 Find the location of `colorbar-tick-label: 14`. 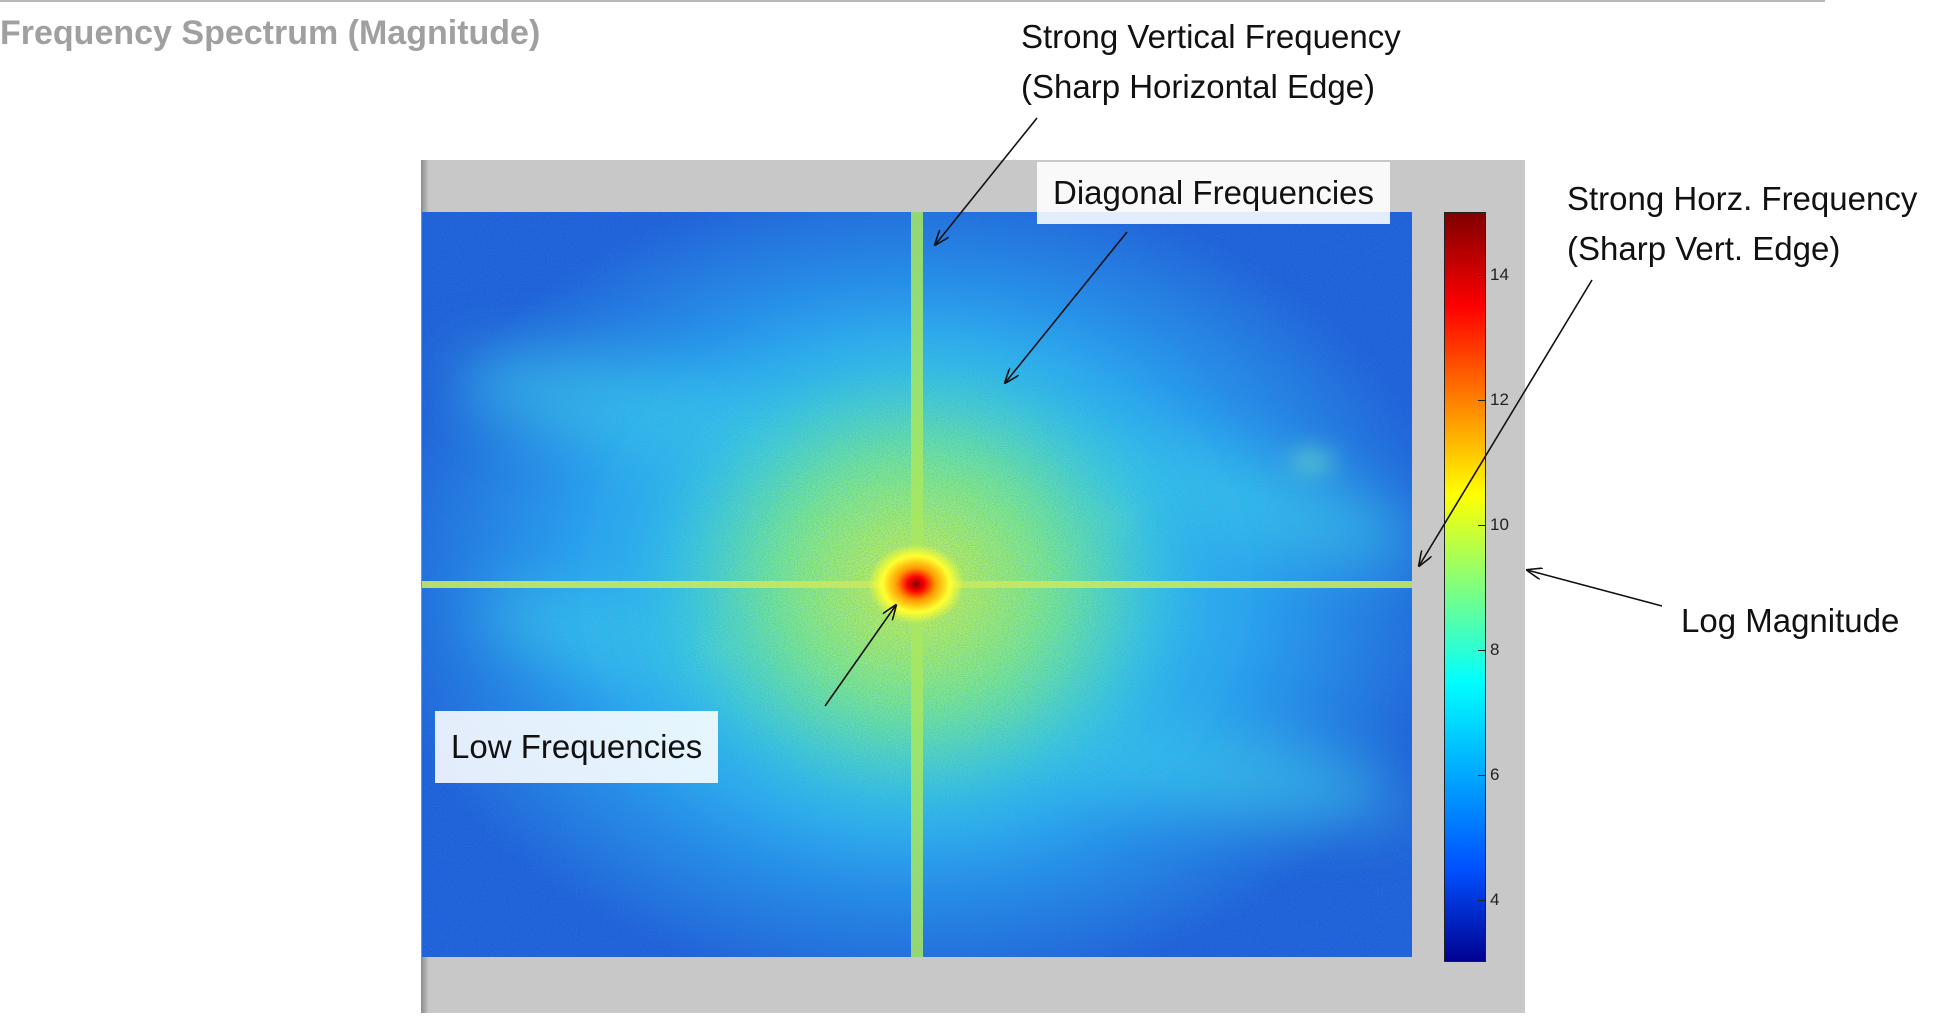

colorbar-tick-label: 14 is located at coordinates (1499, 274).